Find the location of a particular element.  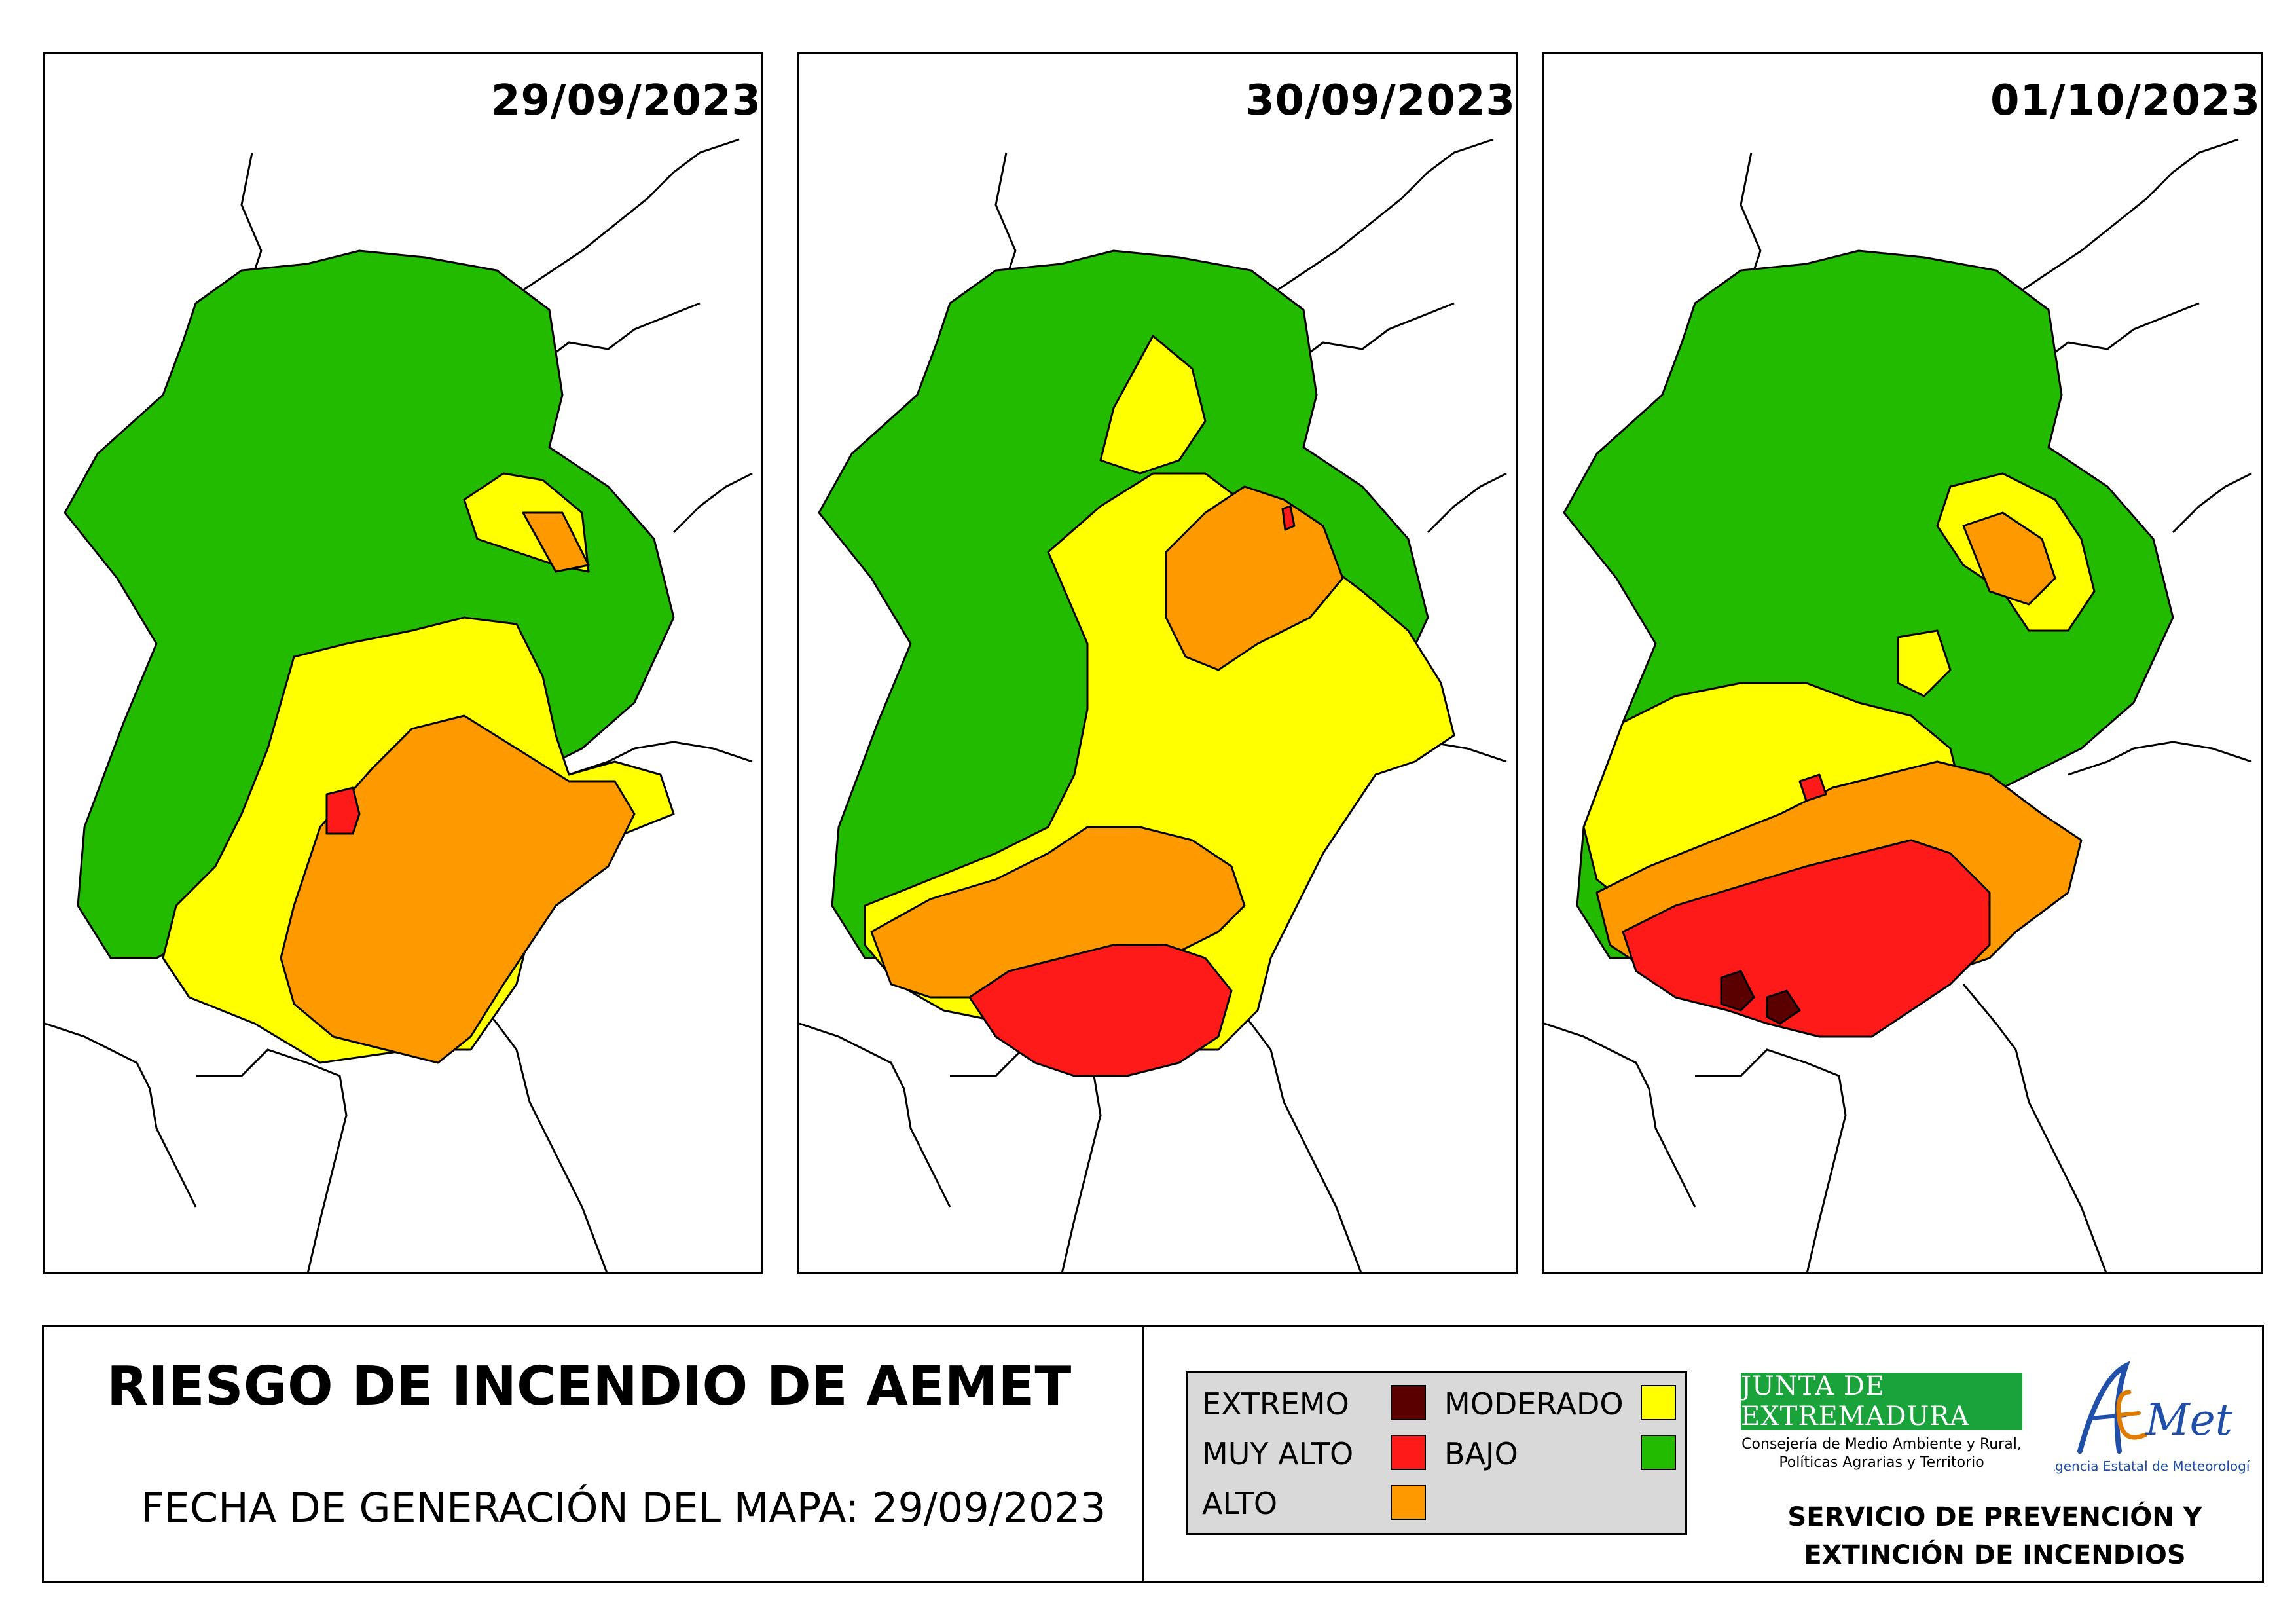

legend-swatch-alto is located at coordinates (1408, 1502).